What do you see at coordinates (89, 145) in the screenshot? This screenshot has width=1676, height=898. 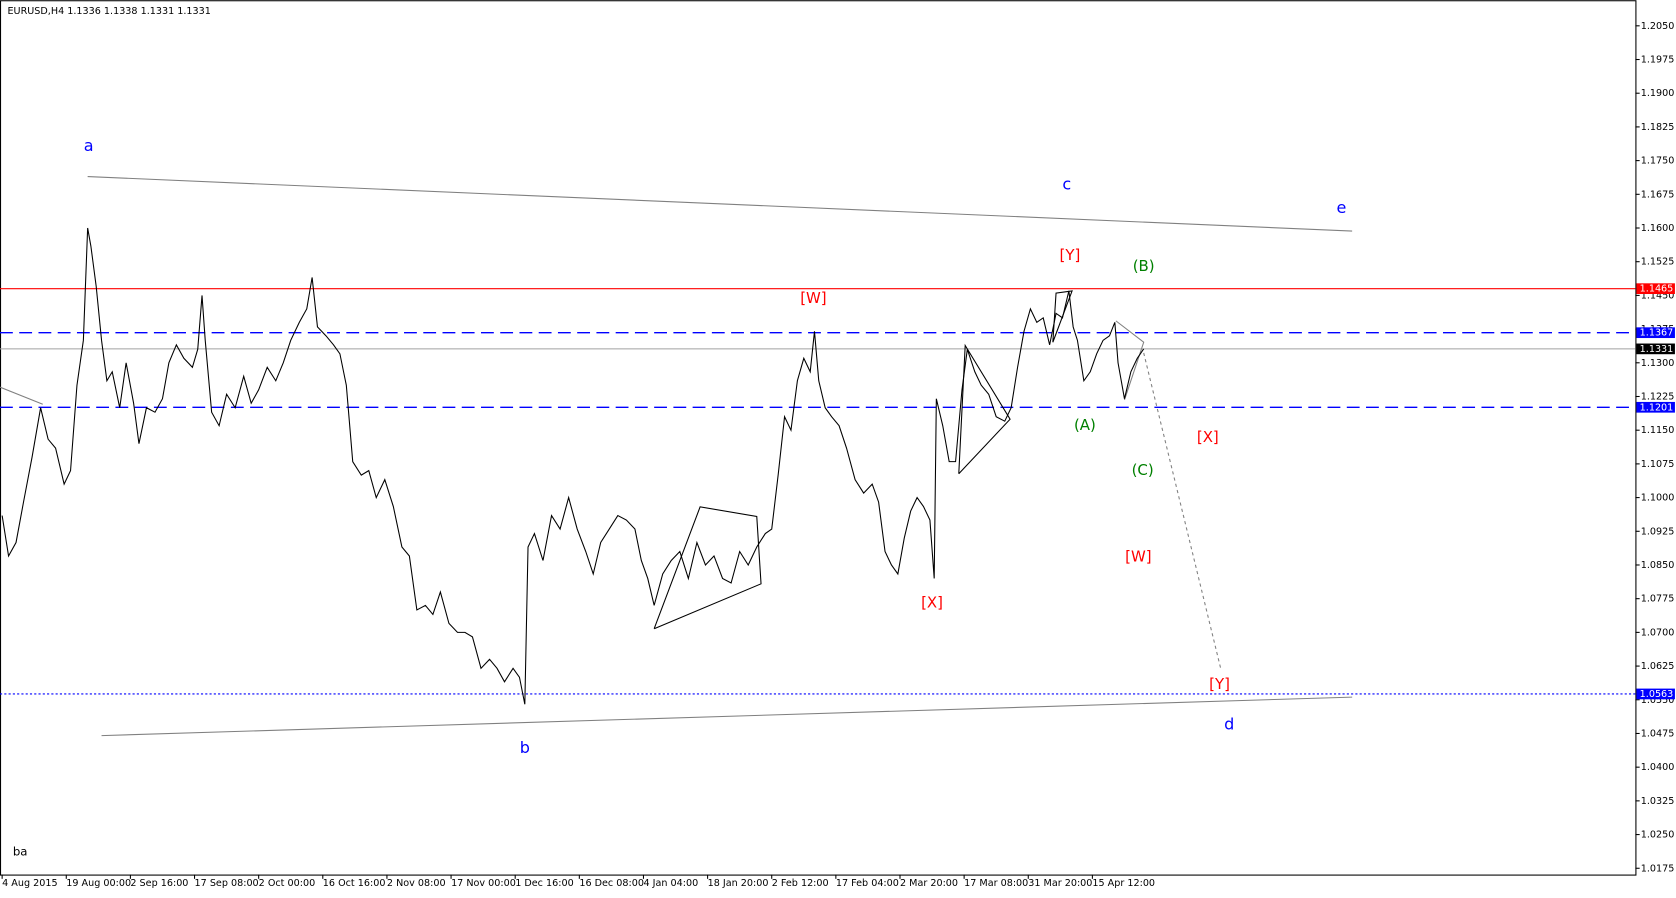 I see `wave-label: a` at bounding box center [89, 145].